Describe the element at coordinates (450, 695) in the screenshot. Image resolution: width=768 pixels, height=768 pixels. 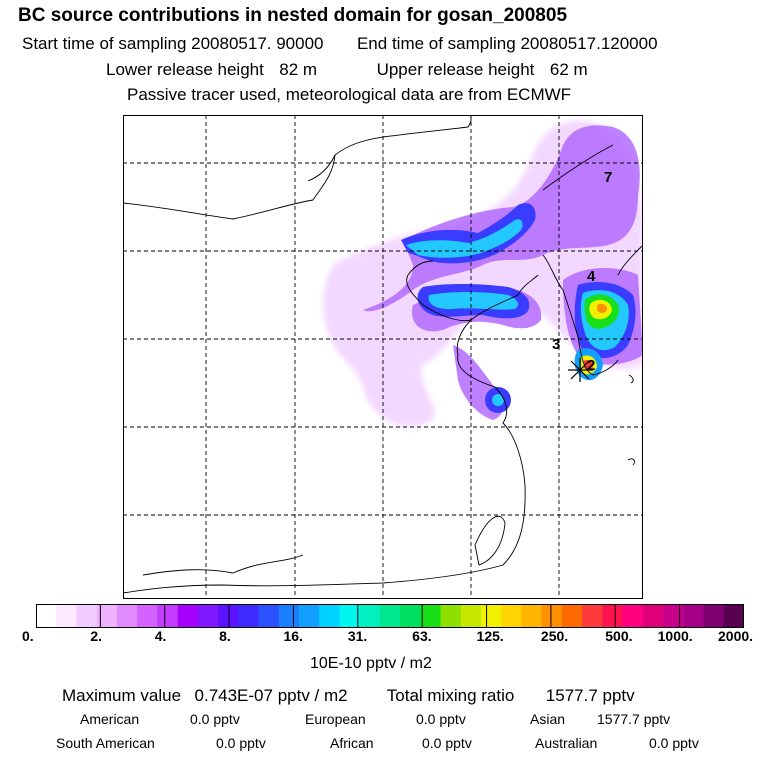
I see `total-label: Total mixing ratio` at that location.